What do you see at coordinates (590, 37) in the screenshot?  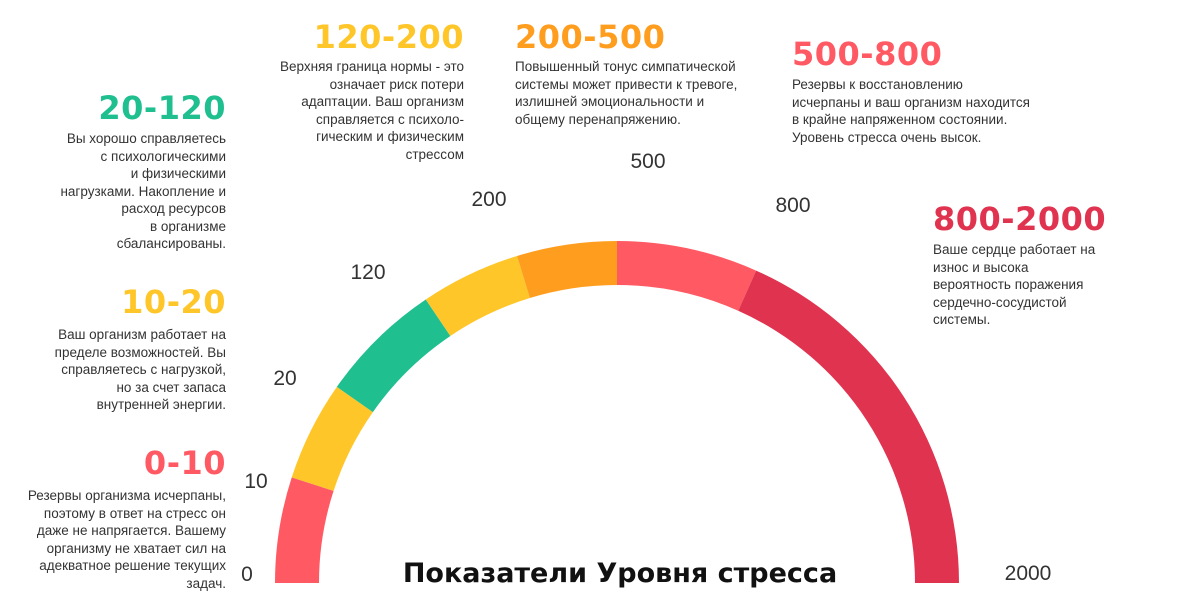 I see `range-label-200-500: 200-500` at bounding box center [590, 37].